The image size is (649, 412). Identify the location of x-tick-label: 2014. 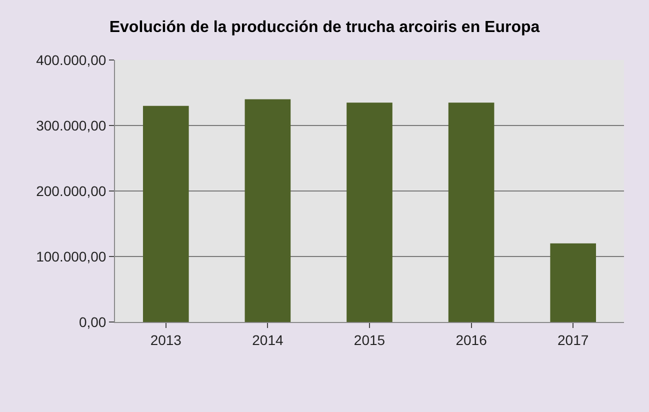
(268, 340).